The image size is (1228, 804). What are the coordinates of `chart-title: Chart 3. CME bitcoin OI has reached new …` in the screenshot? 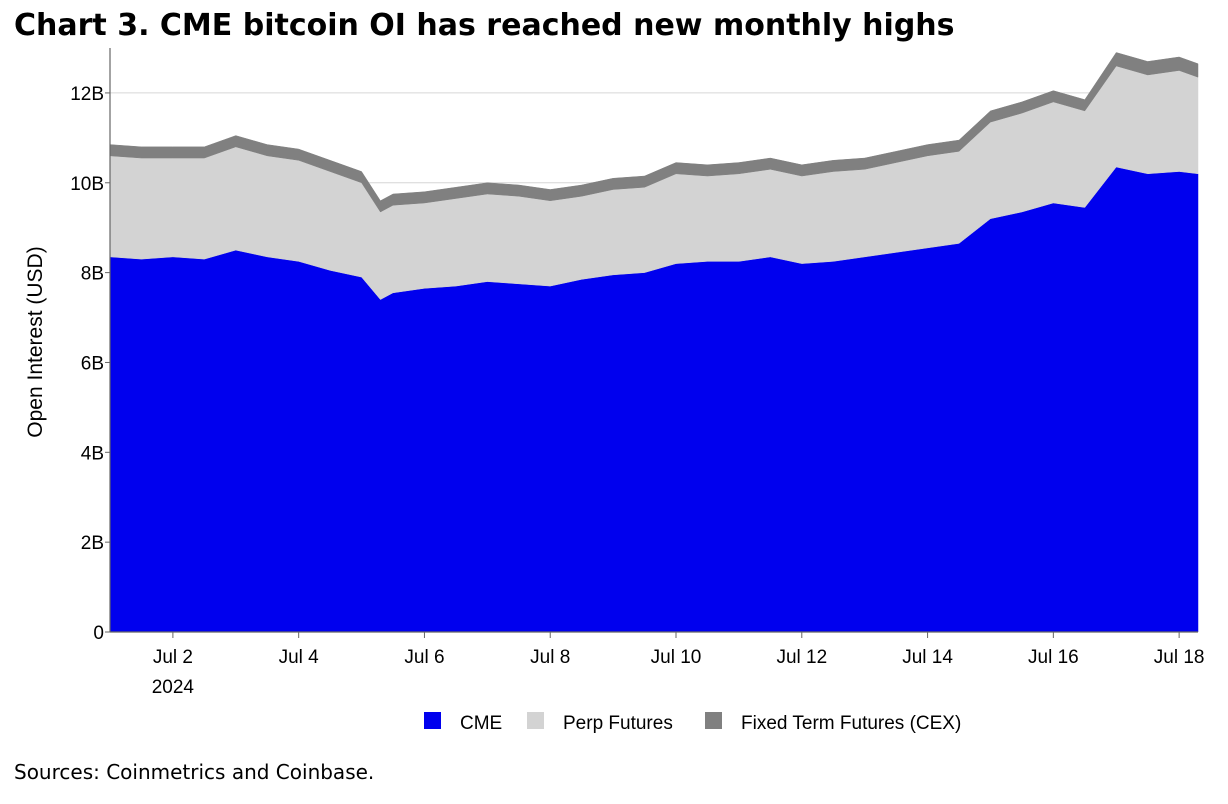 It's located at (484, 25).